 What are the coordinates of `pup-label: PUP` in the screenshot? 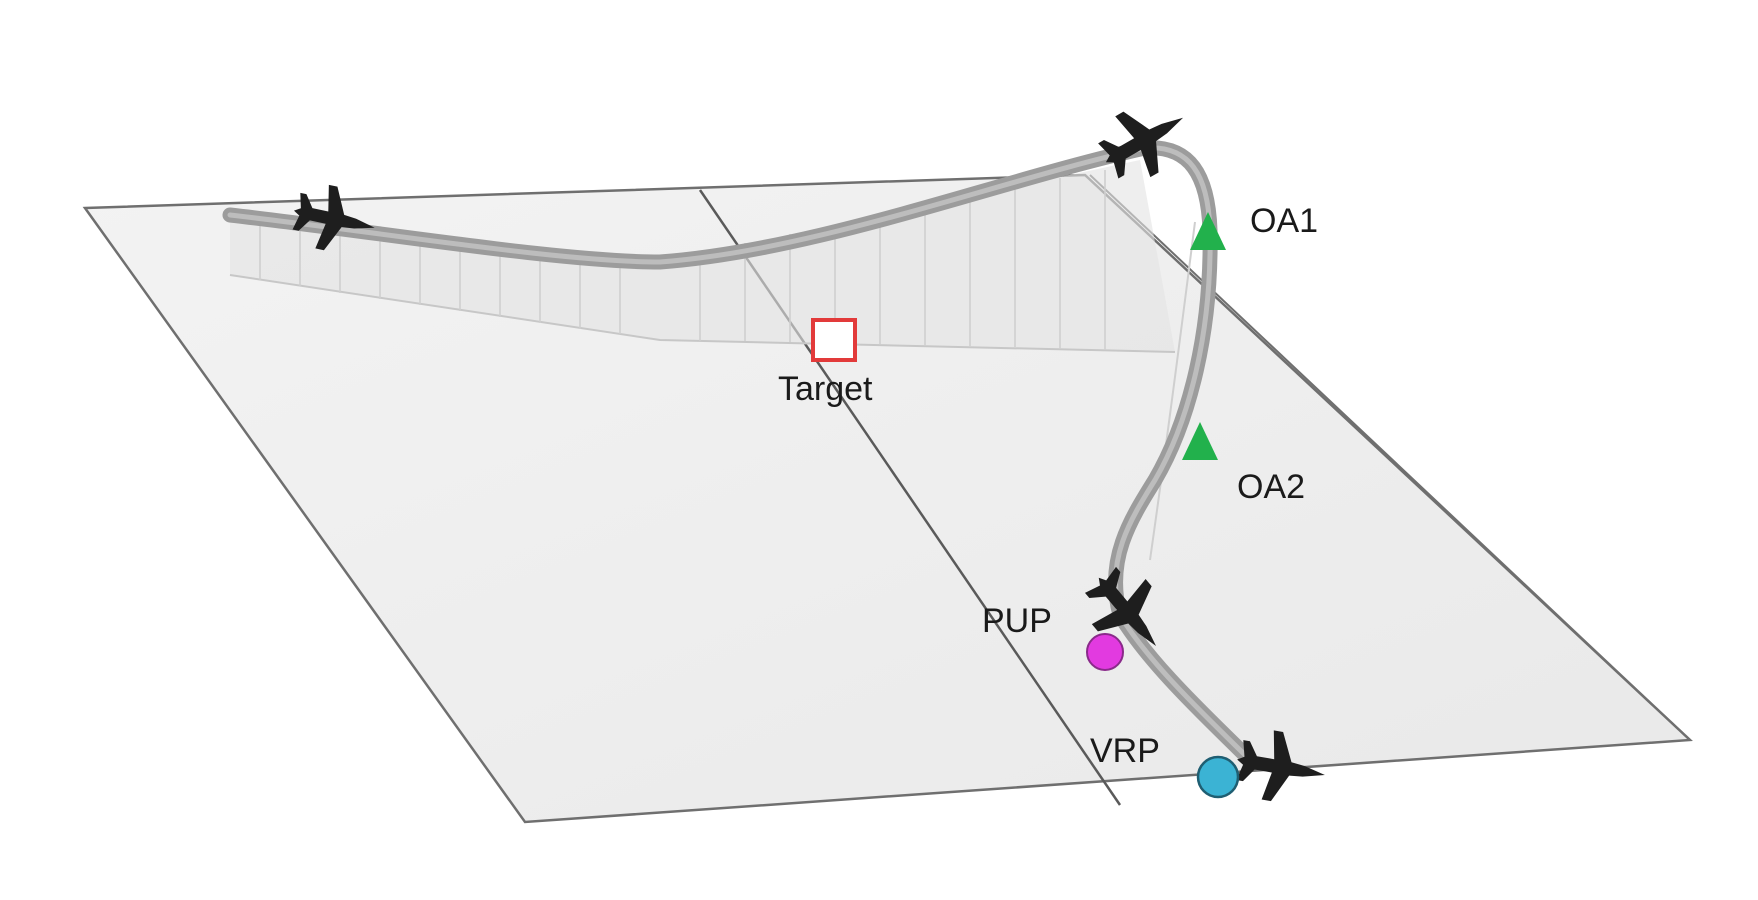 It's located at (1017, 621).